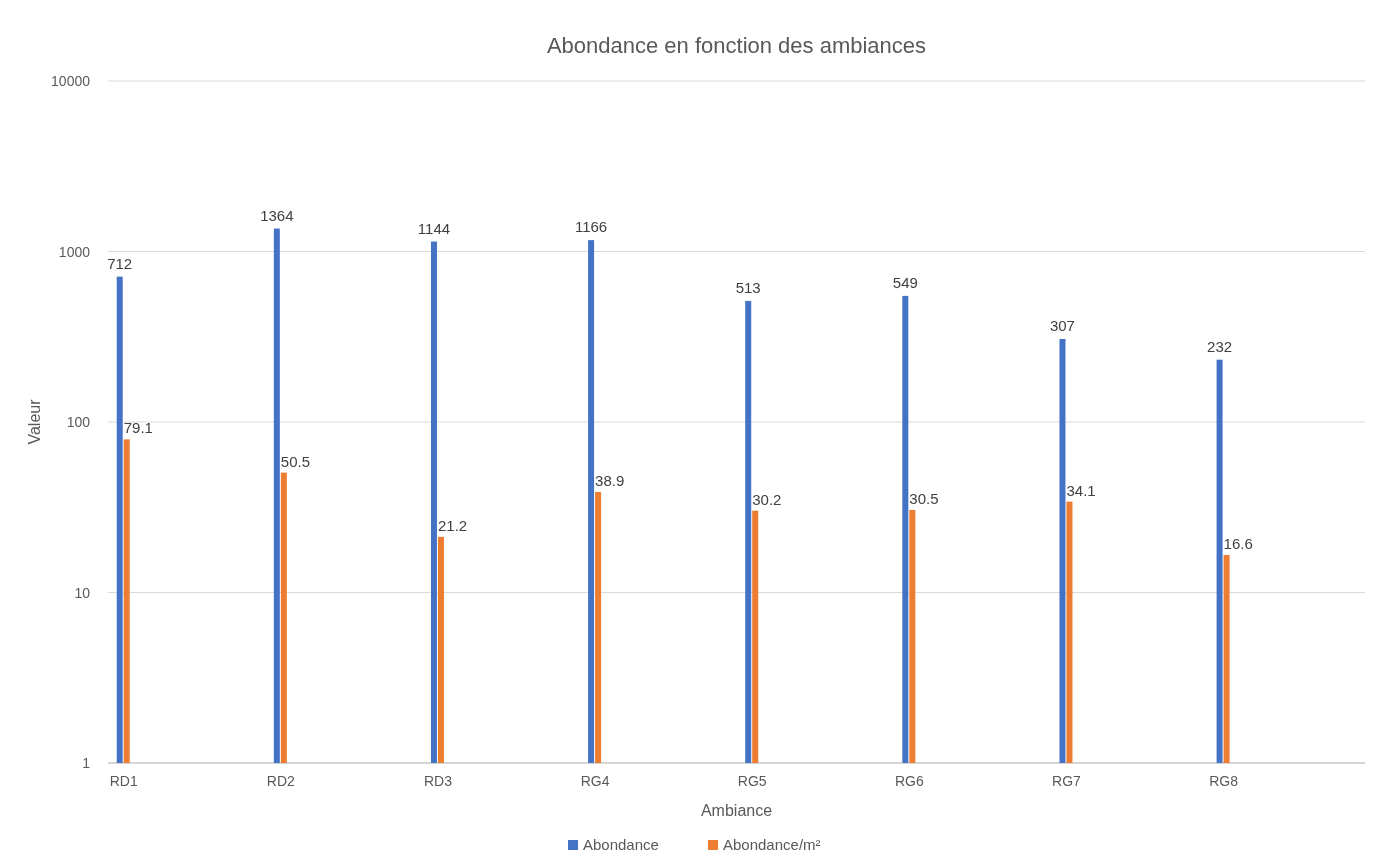  I want to click on data-label: 16.6, so click(1238, 543).